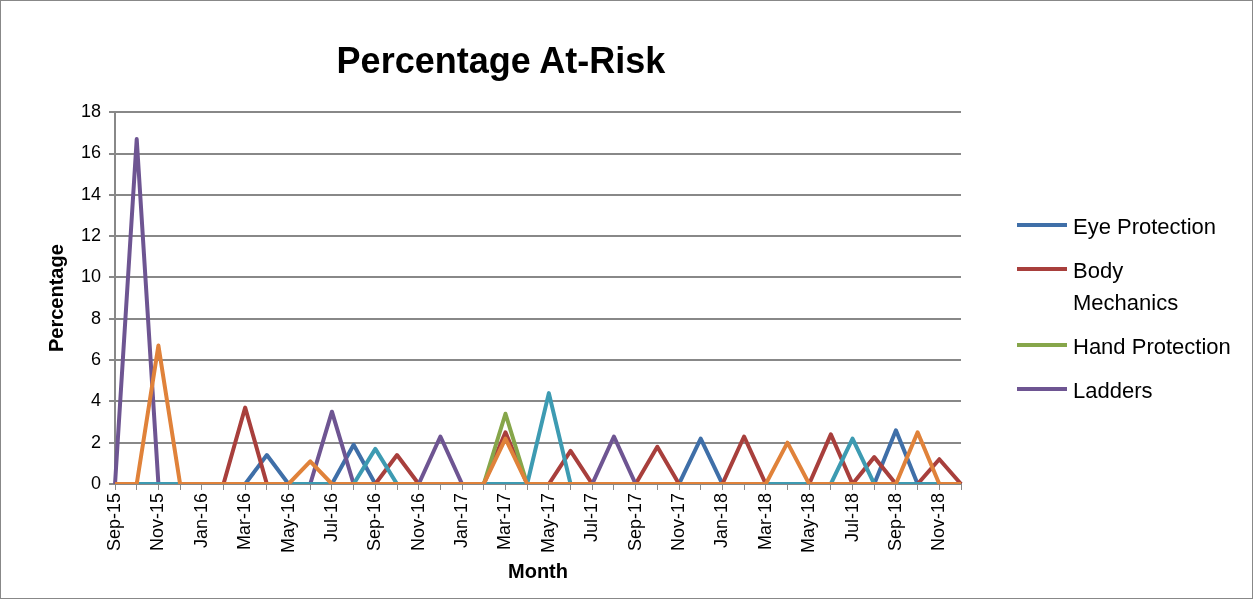 The image size is (1253, 599). What do you see at coordinates (461, 520) in the screenshot?
I see `x-tick-label: Jan-17` at bounding box center [461, 520].